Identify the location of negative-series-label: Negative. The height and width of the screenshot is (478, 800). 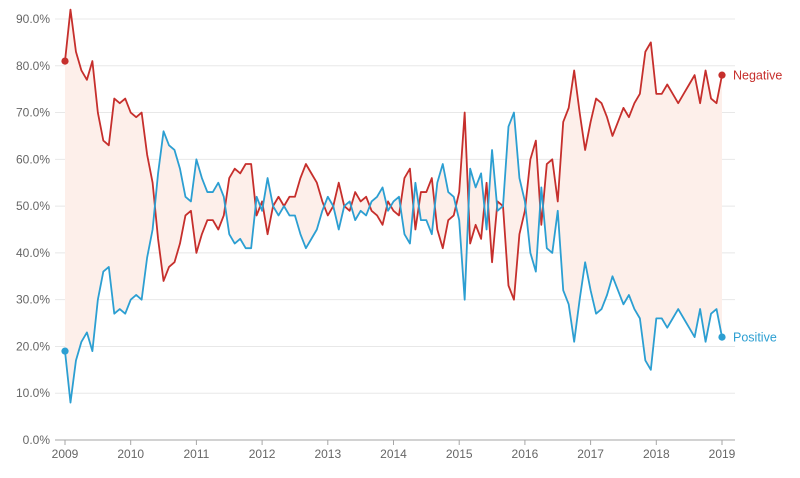
(757, 76).